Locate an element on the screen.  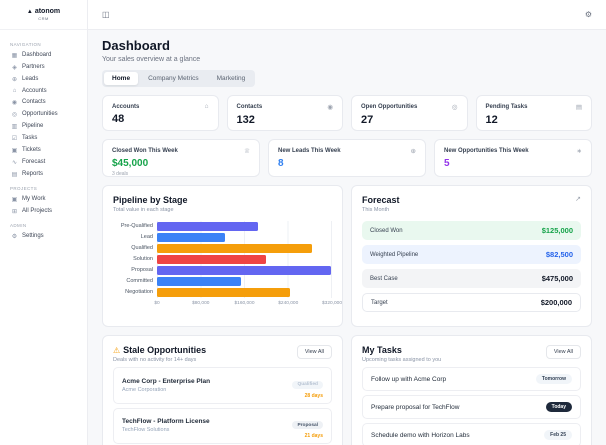
stat-card-accounts: Accounts ⌂ 48 is located at coordinates (160, 113).